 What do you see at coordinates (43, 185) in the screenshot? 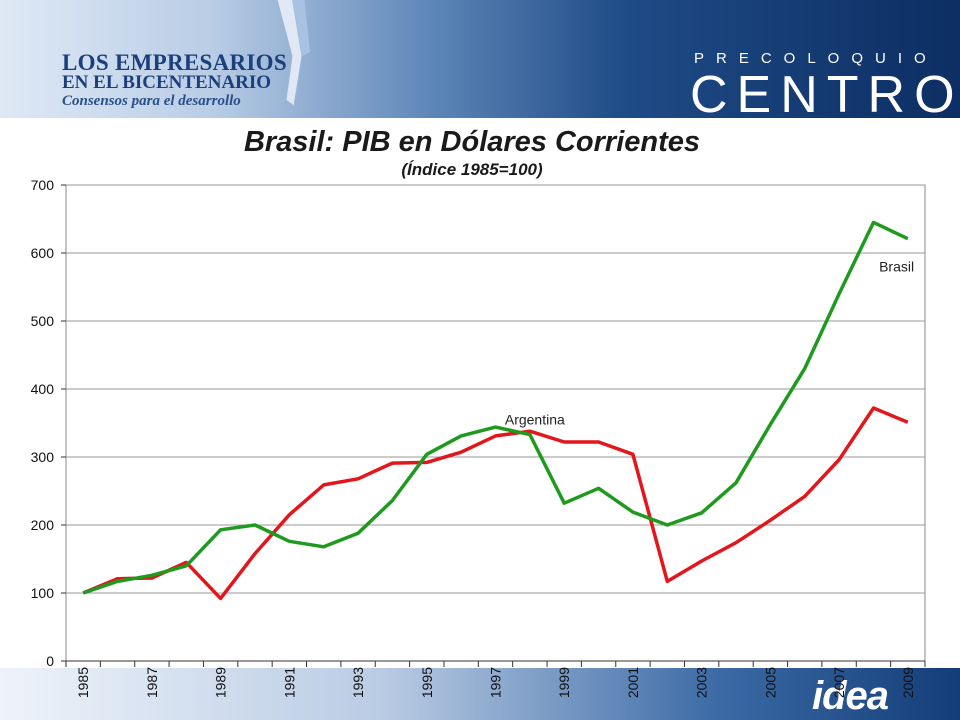
I see `y-tick-label: 700` at bounding box center [43, 185].